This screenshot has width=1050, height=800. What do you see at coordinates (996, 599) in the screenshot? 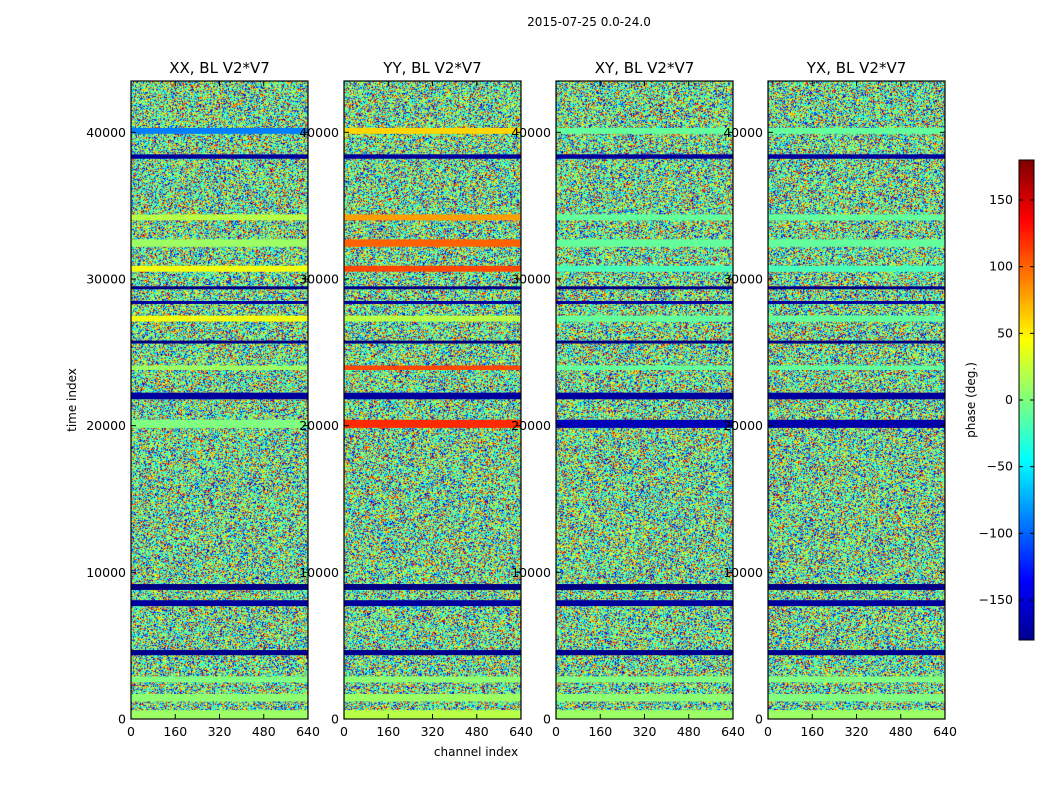
I see `colorbar-tick-label: −150` at bounding box center [996, 599].